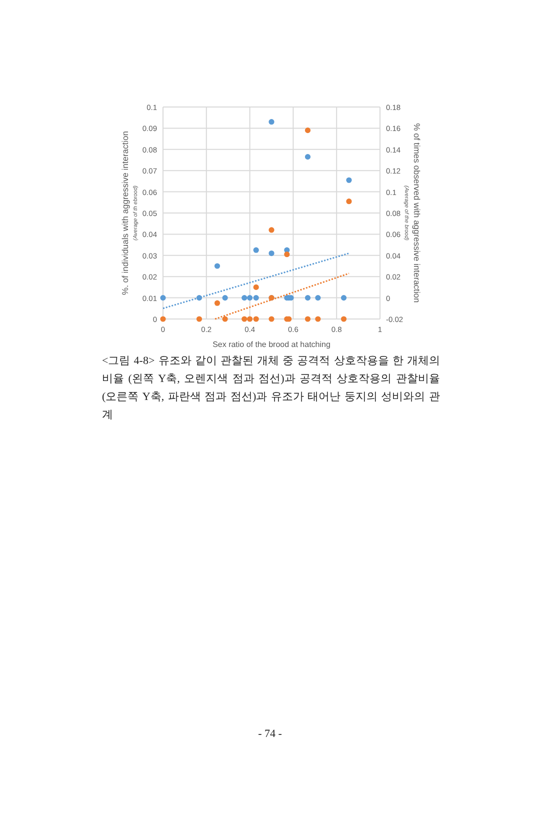 Image resolution: width=540 pixels, height=840 pixels. What do you see at coordinates (270, 734) in the screenshot?
I see `text: - 74 -` at bounding box center [270, 734].